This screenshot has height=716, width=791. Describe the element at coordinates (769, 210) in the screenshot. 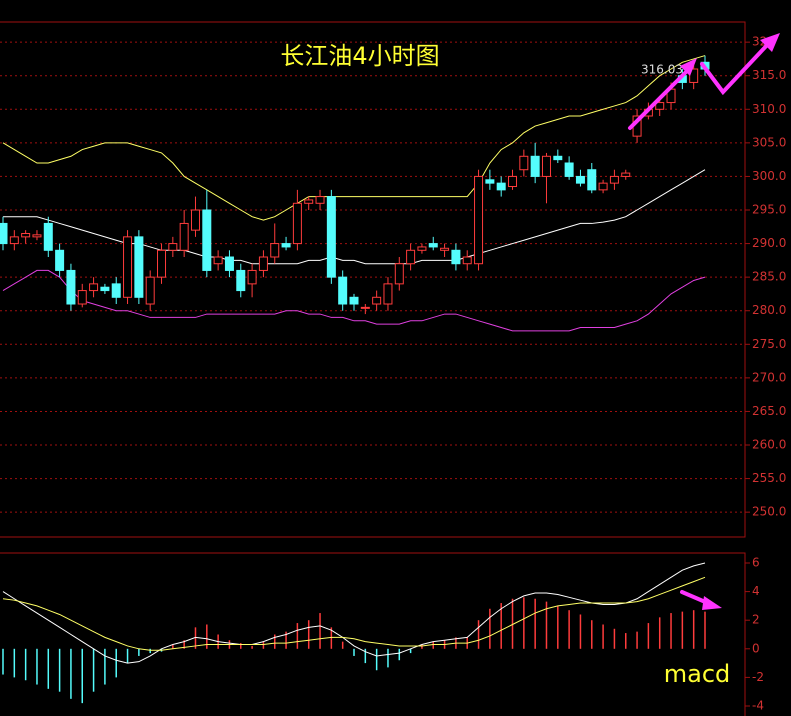

I see `y-tick-label: 295.0` at that location.